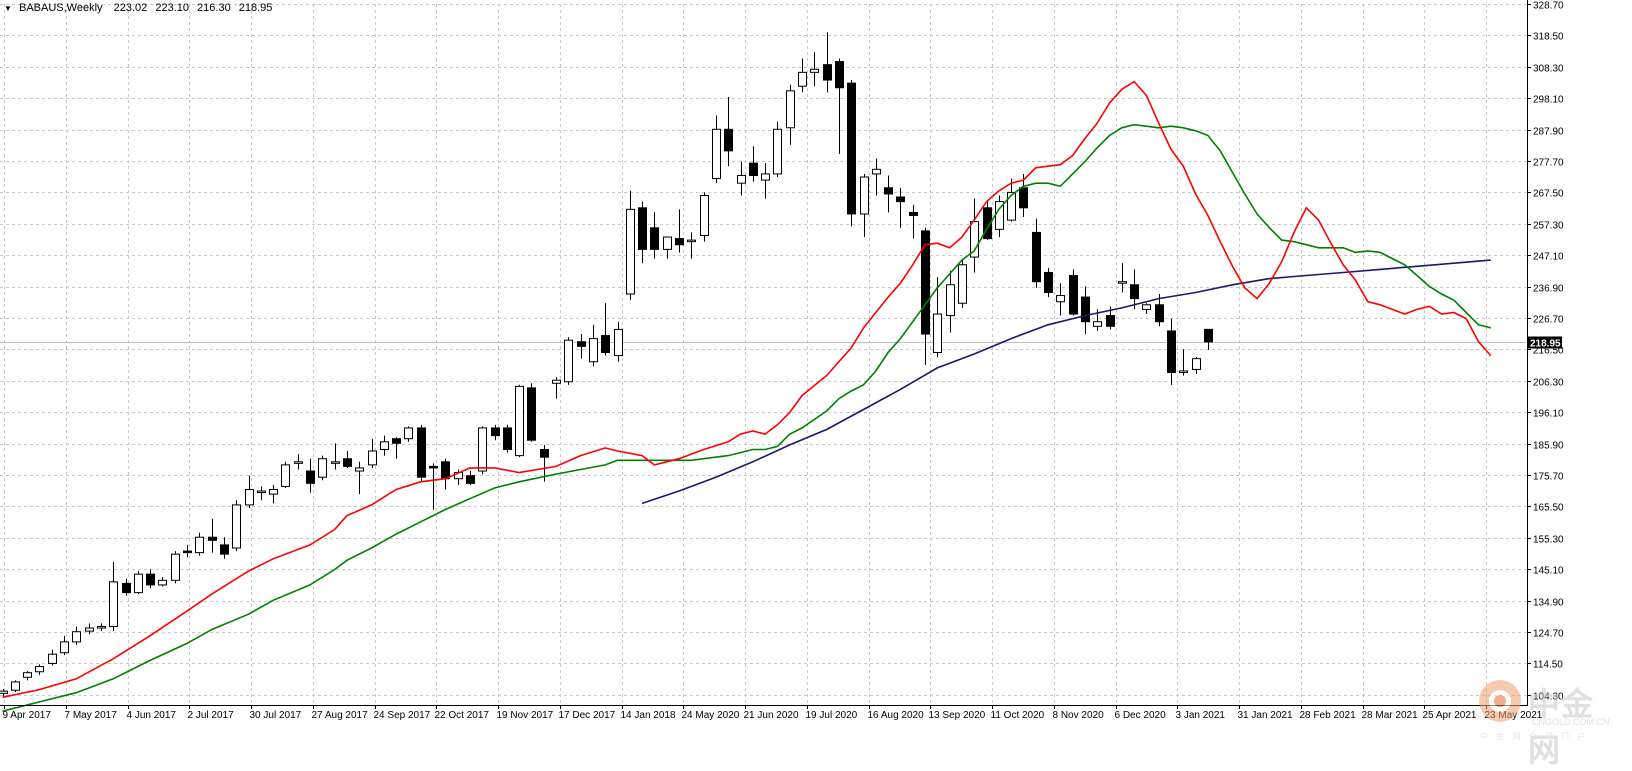  I want to click on x-tick-label: 22 Oct 2017, so click(462, 715).